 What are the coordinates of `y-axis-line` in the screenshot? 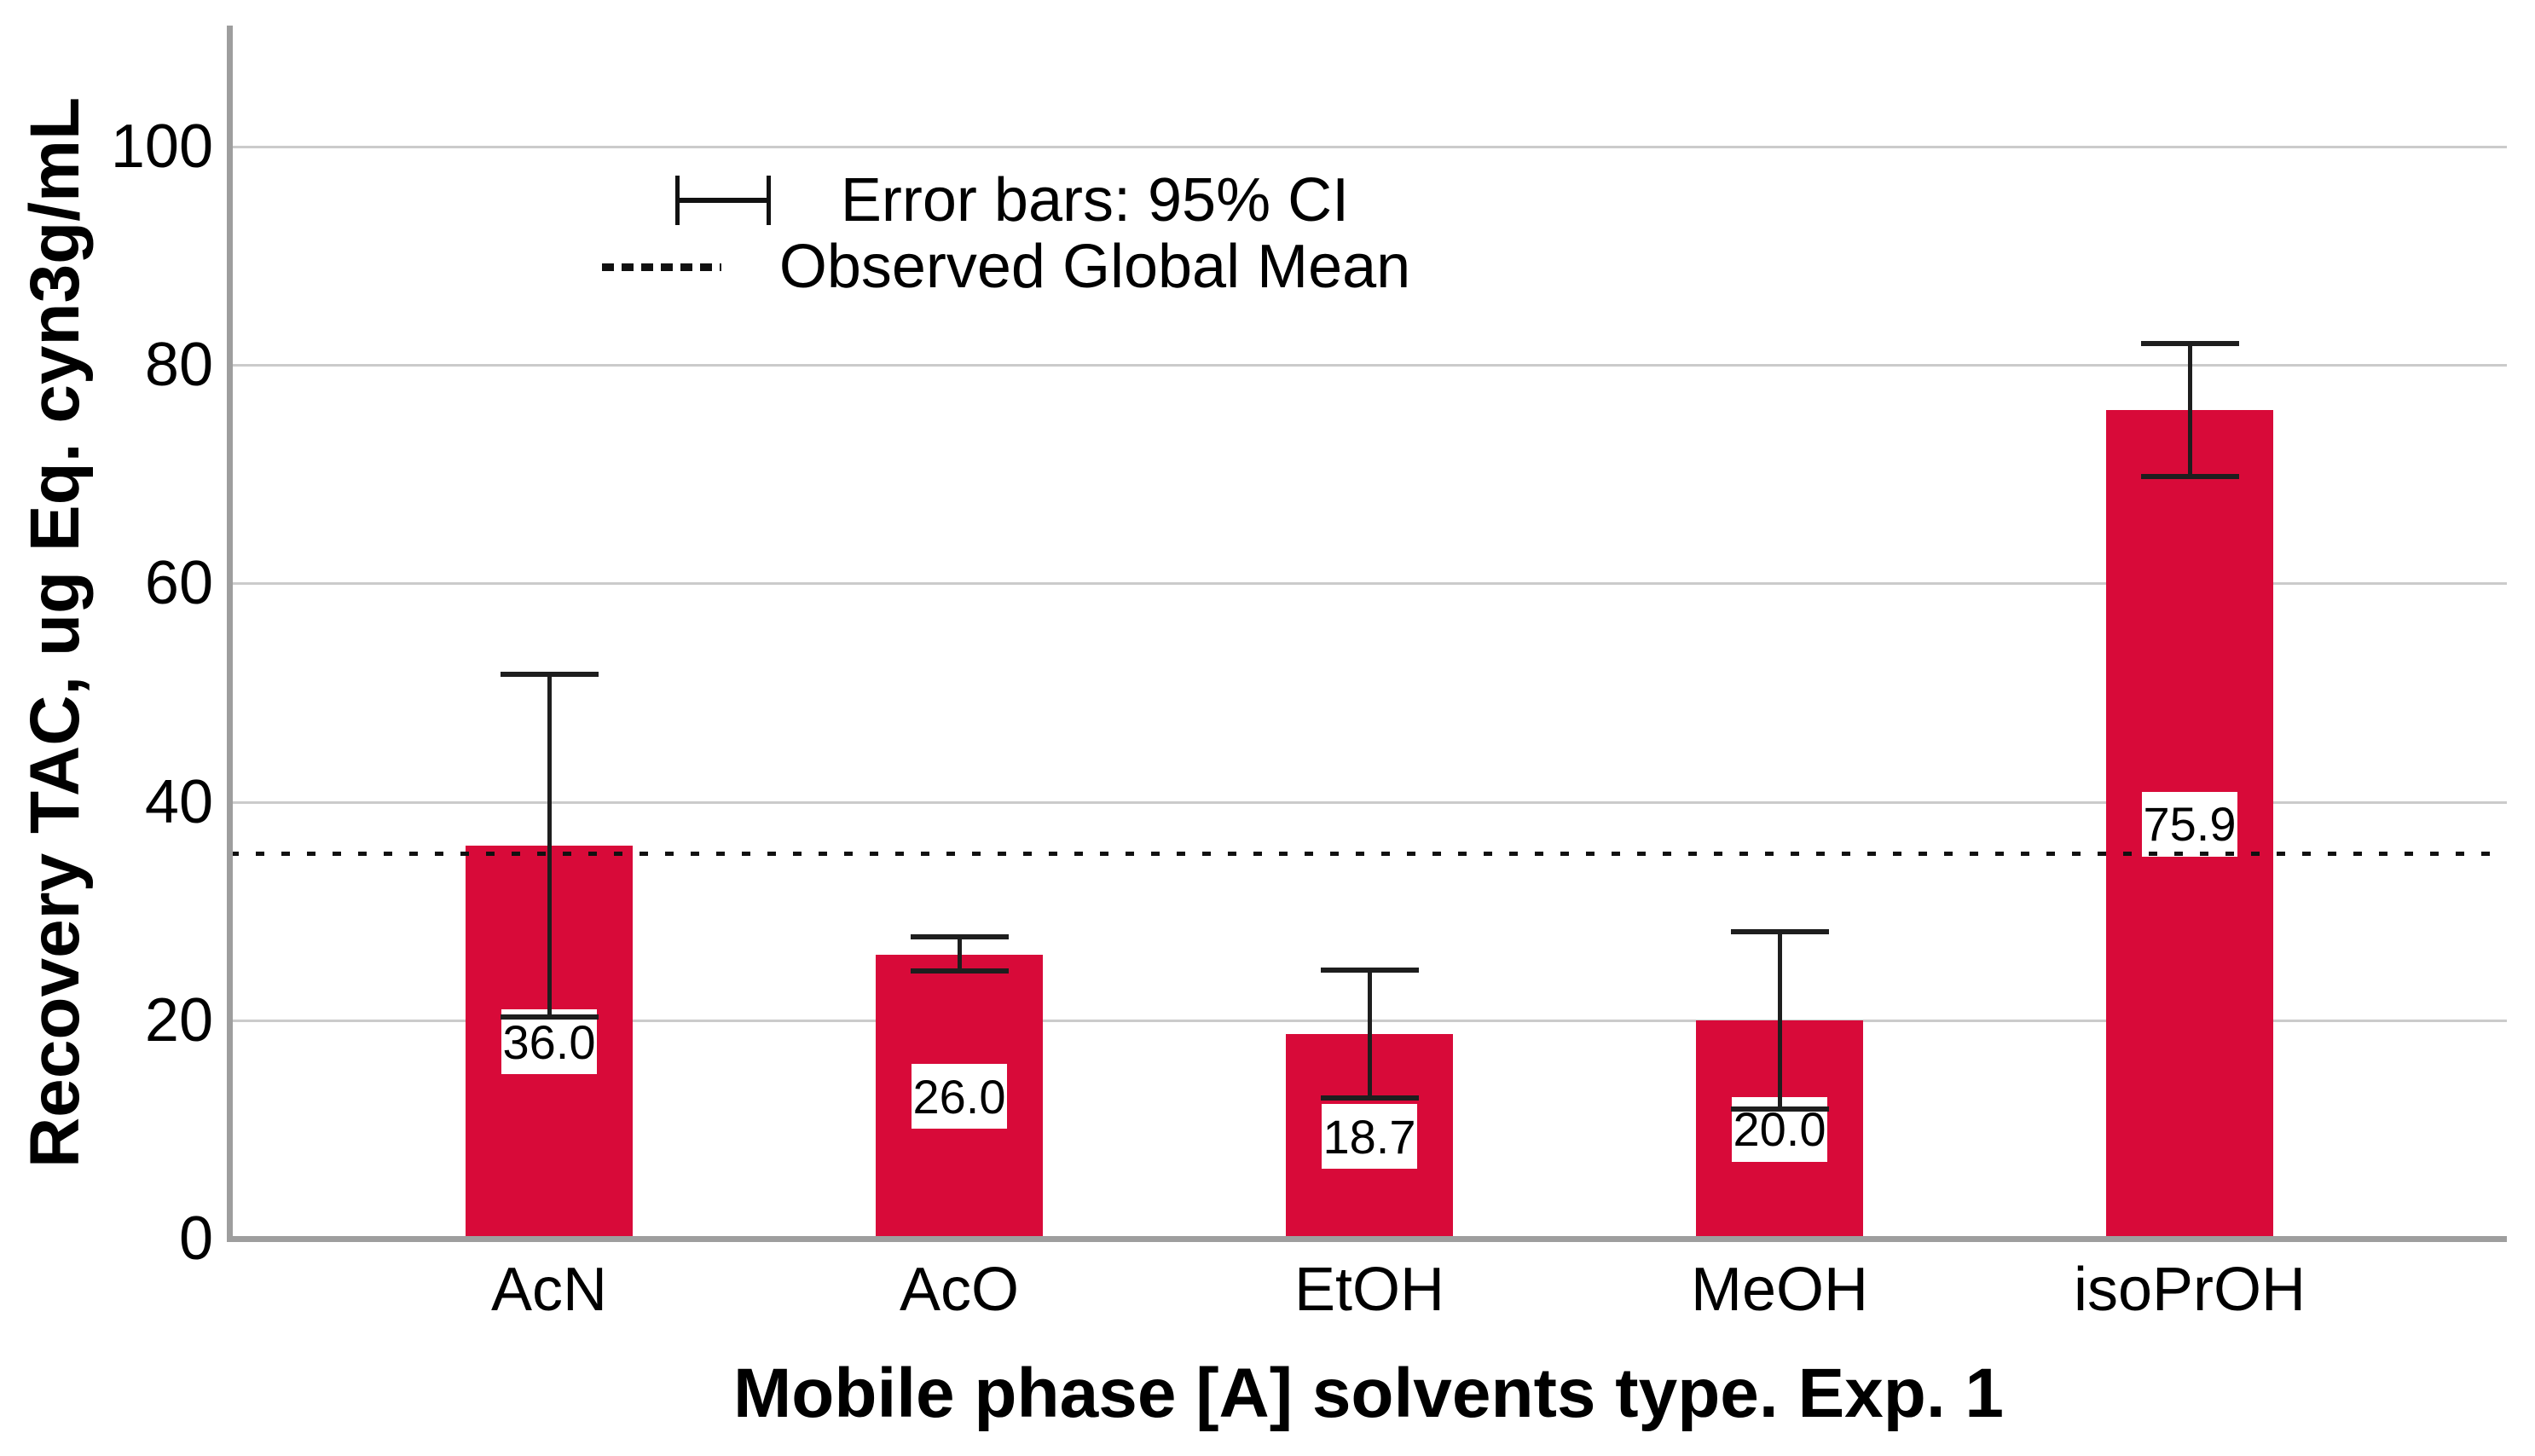 It's located at (230, 634).